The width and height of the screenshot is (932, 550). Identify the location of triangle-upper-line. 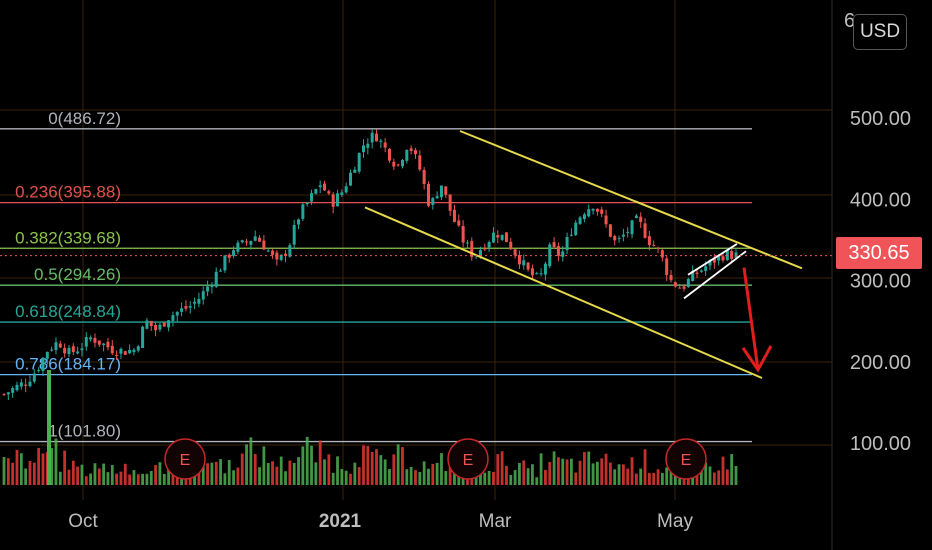
(712, 259).